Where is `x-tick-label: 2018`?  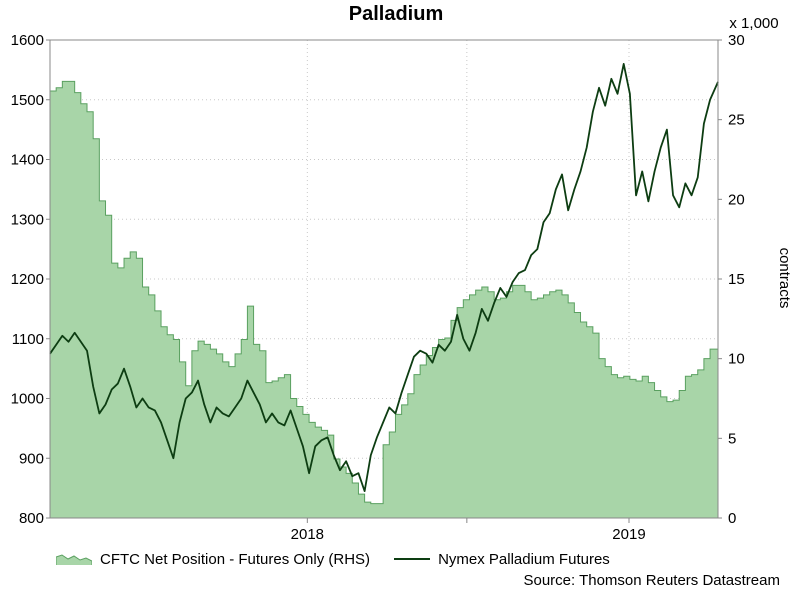
x-tick-label: 2018 is located at coordinates (307, 534).